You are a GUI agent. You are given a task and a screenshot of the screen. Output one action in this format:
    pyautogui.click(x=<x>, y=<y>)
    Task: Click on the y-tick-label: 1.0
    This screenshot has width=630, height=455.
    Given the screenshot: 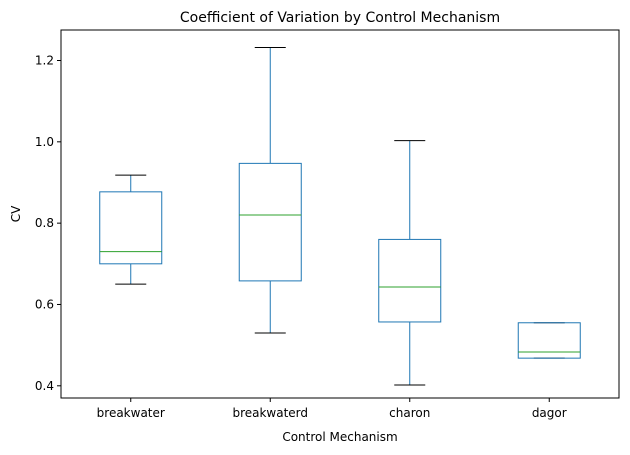 What is the action you would take?
    pyautogui.click(x=44, y=142)
    